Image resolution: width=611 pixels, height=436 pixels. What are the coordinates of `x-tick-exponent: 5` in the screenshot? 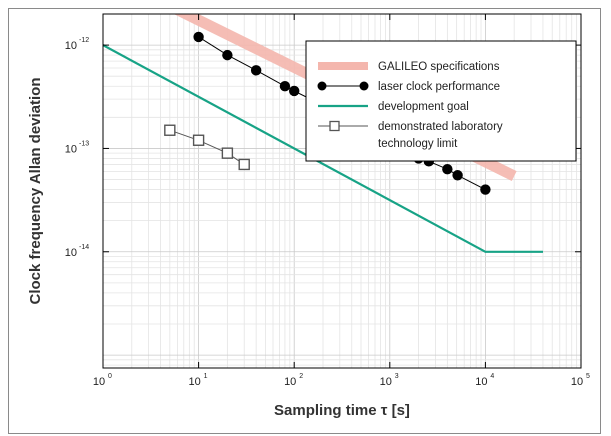 It's located at (588, 376).